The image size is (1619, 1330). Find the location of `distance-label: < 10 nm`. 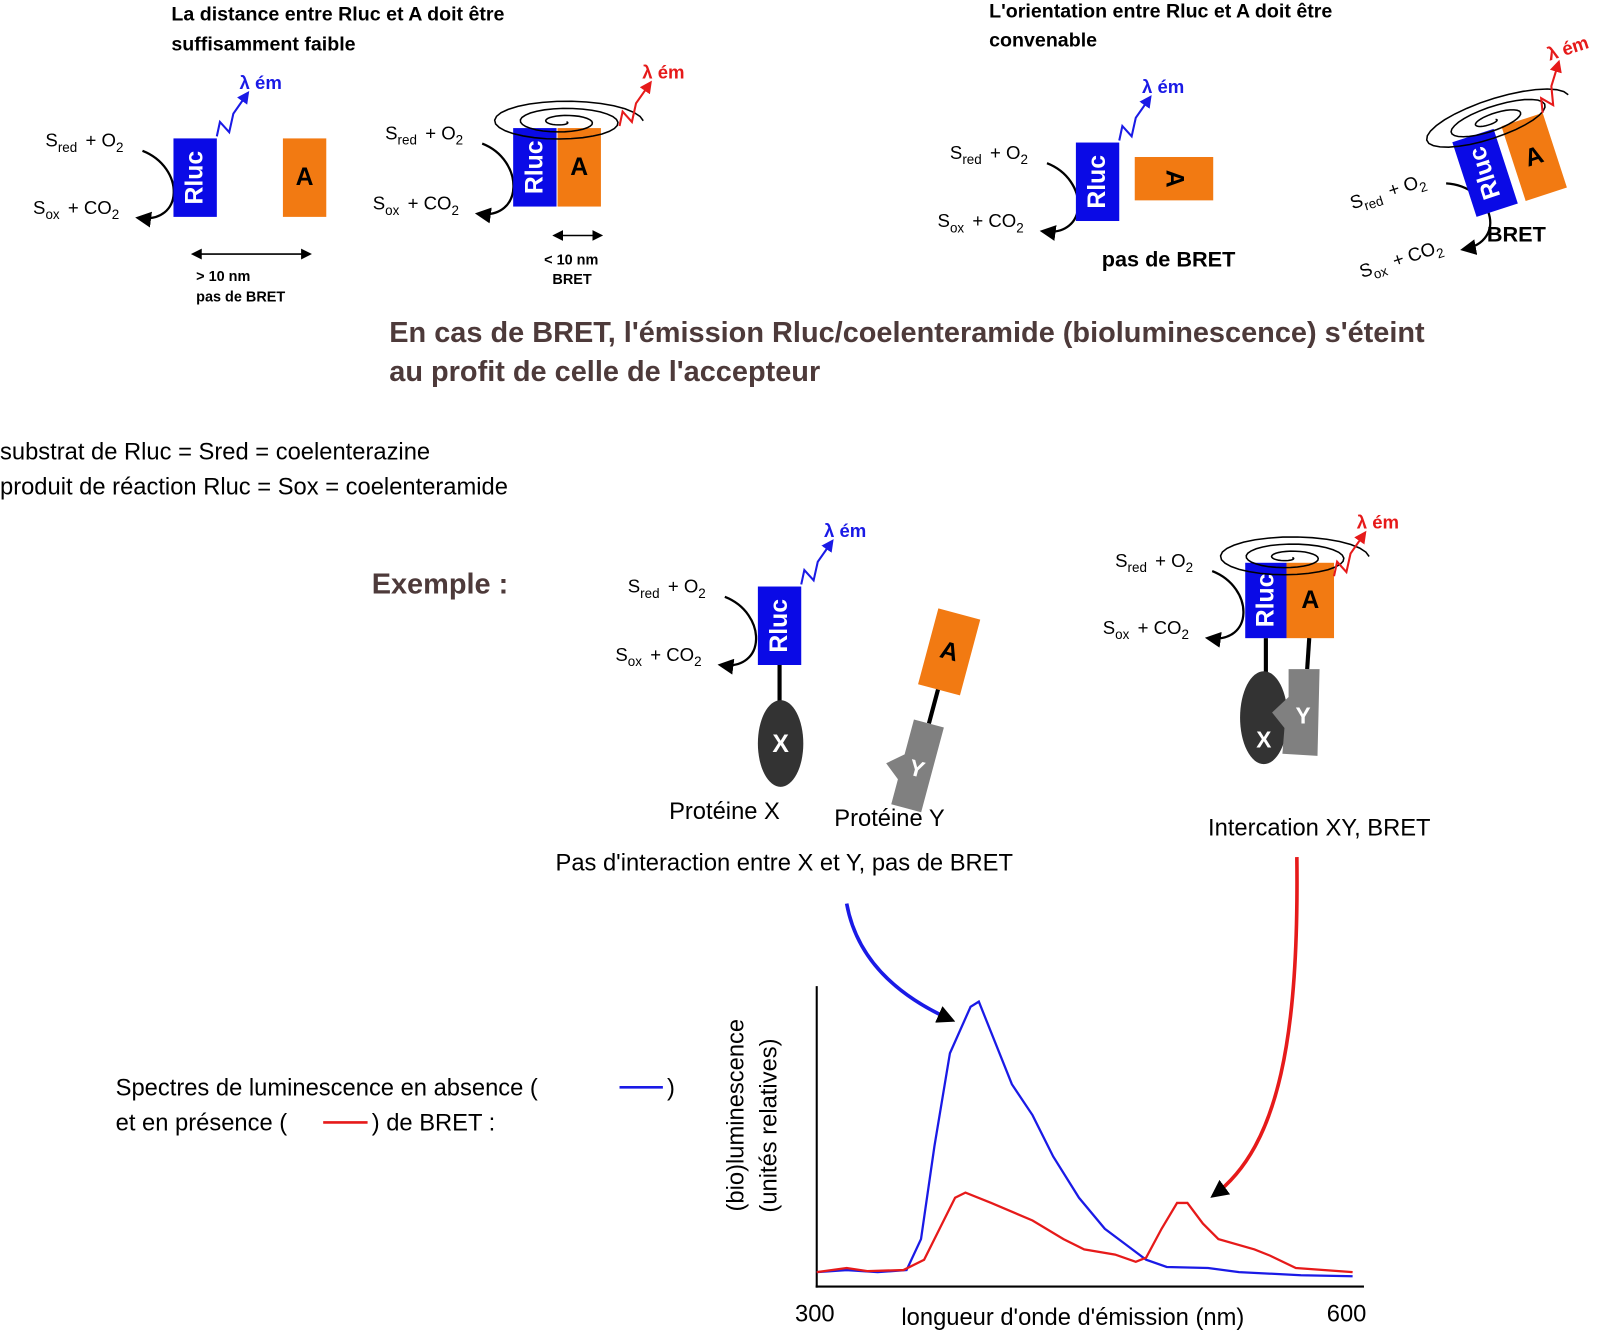

distance-label: < 10 nm is located at coordinates (571, 260).